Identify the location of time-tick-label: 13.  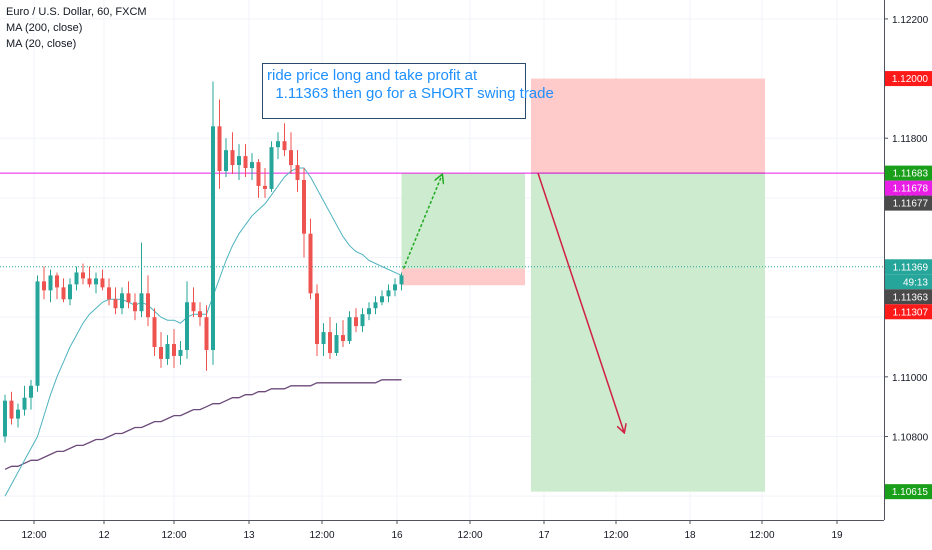
(249, 535).